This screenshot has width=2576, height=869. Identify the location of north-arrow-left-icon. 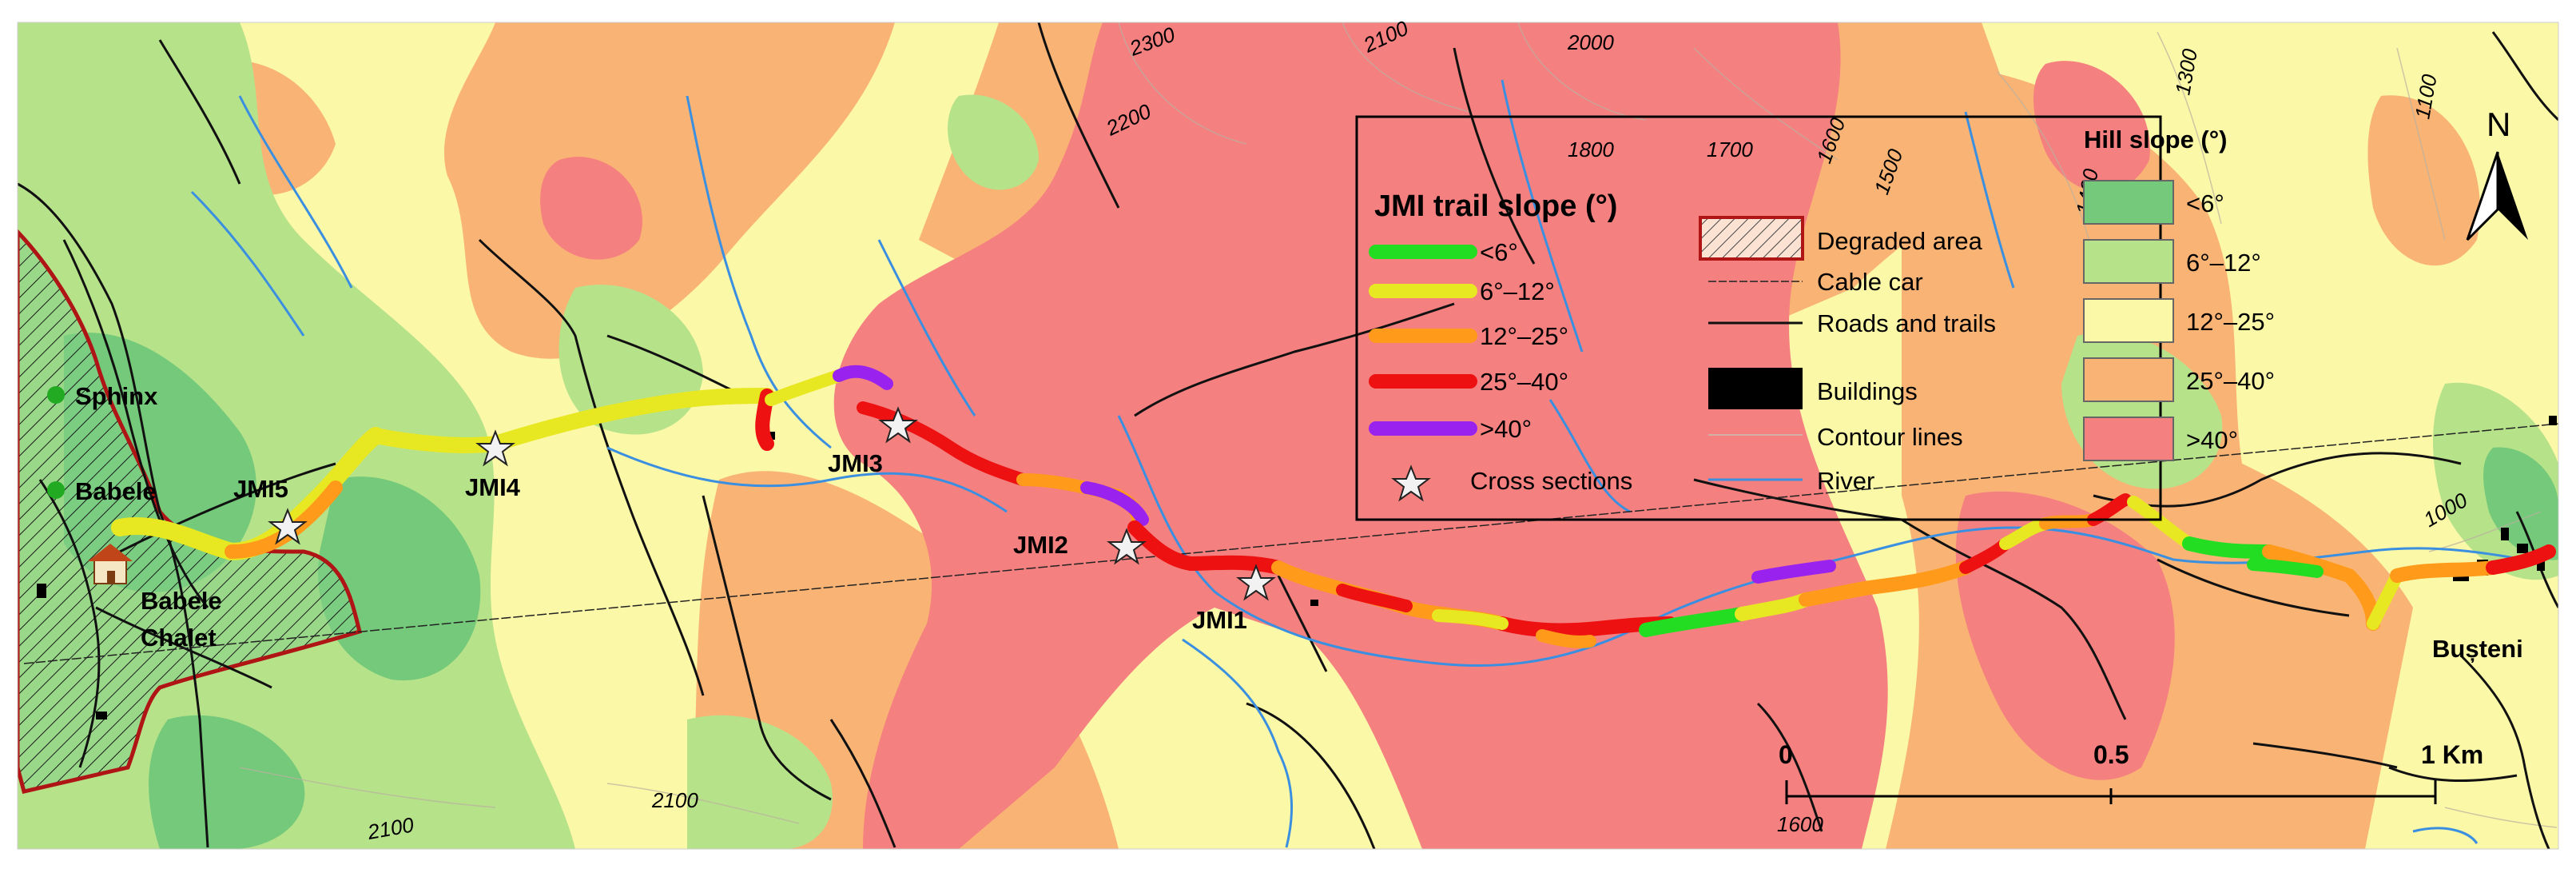
(2482, 196).